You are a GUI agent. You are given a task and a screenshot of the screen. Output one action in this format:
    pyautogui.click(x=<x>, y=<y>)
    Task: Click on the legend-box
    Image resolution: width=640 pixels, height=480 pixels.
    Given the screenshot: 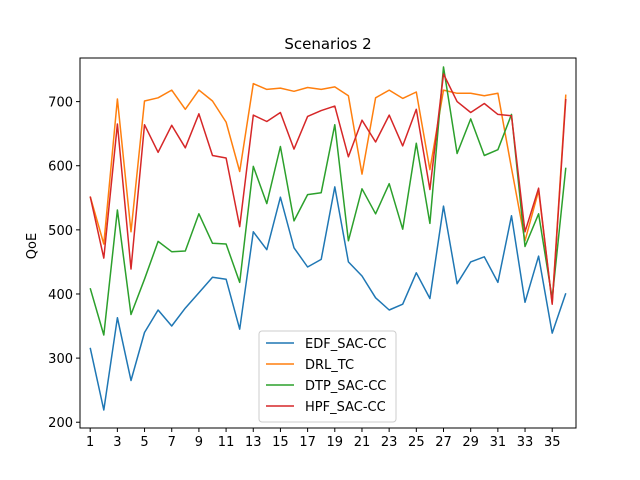 What is the action you would take?
    pyautogui.click(x=327, y=376)
    